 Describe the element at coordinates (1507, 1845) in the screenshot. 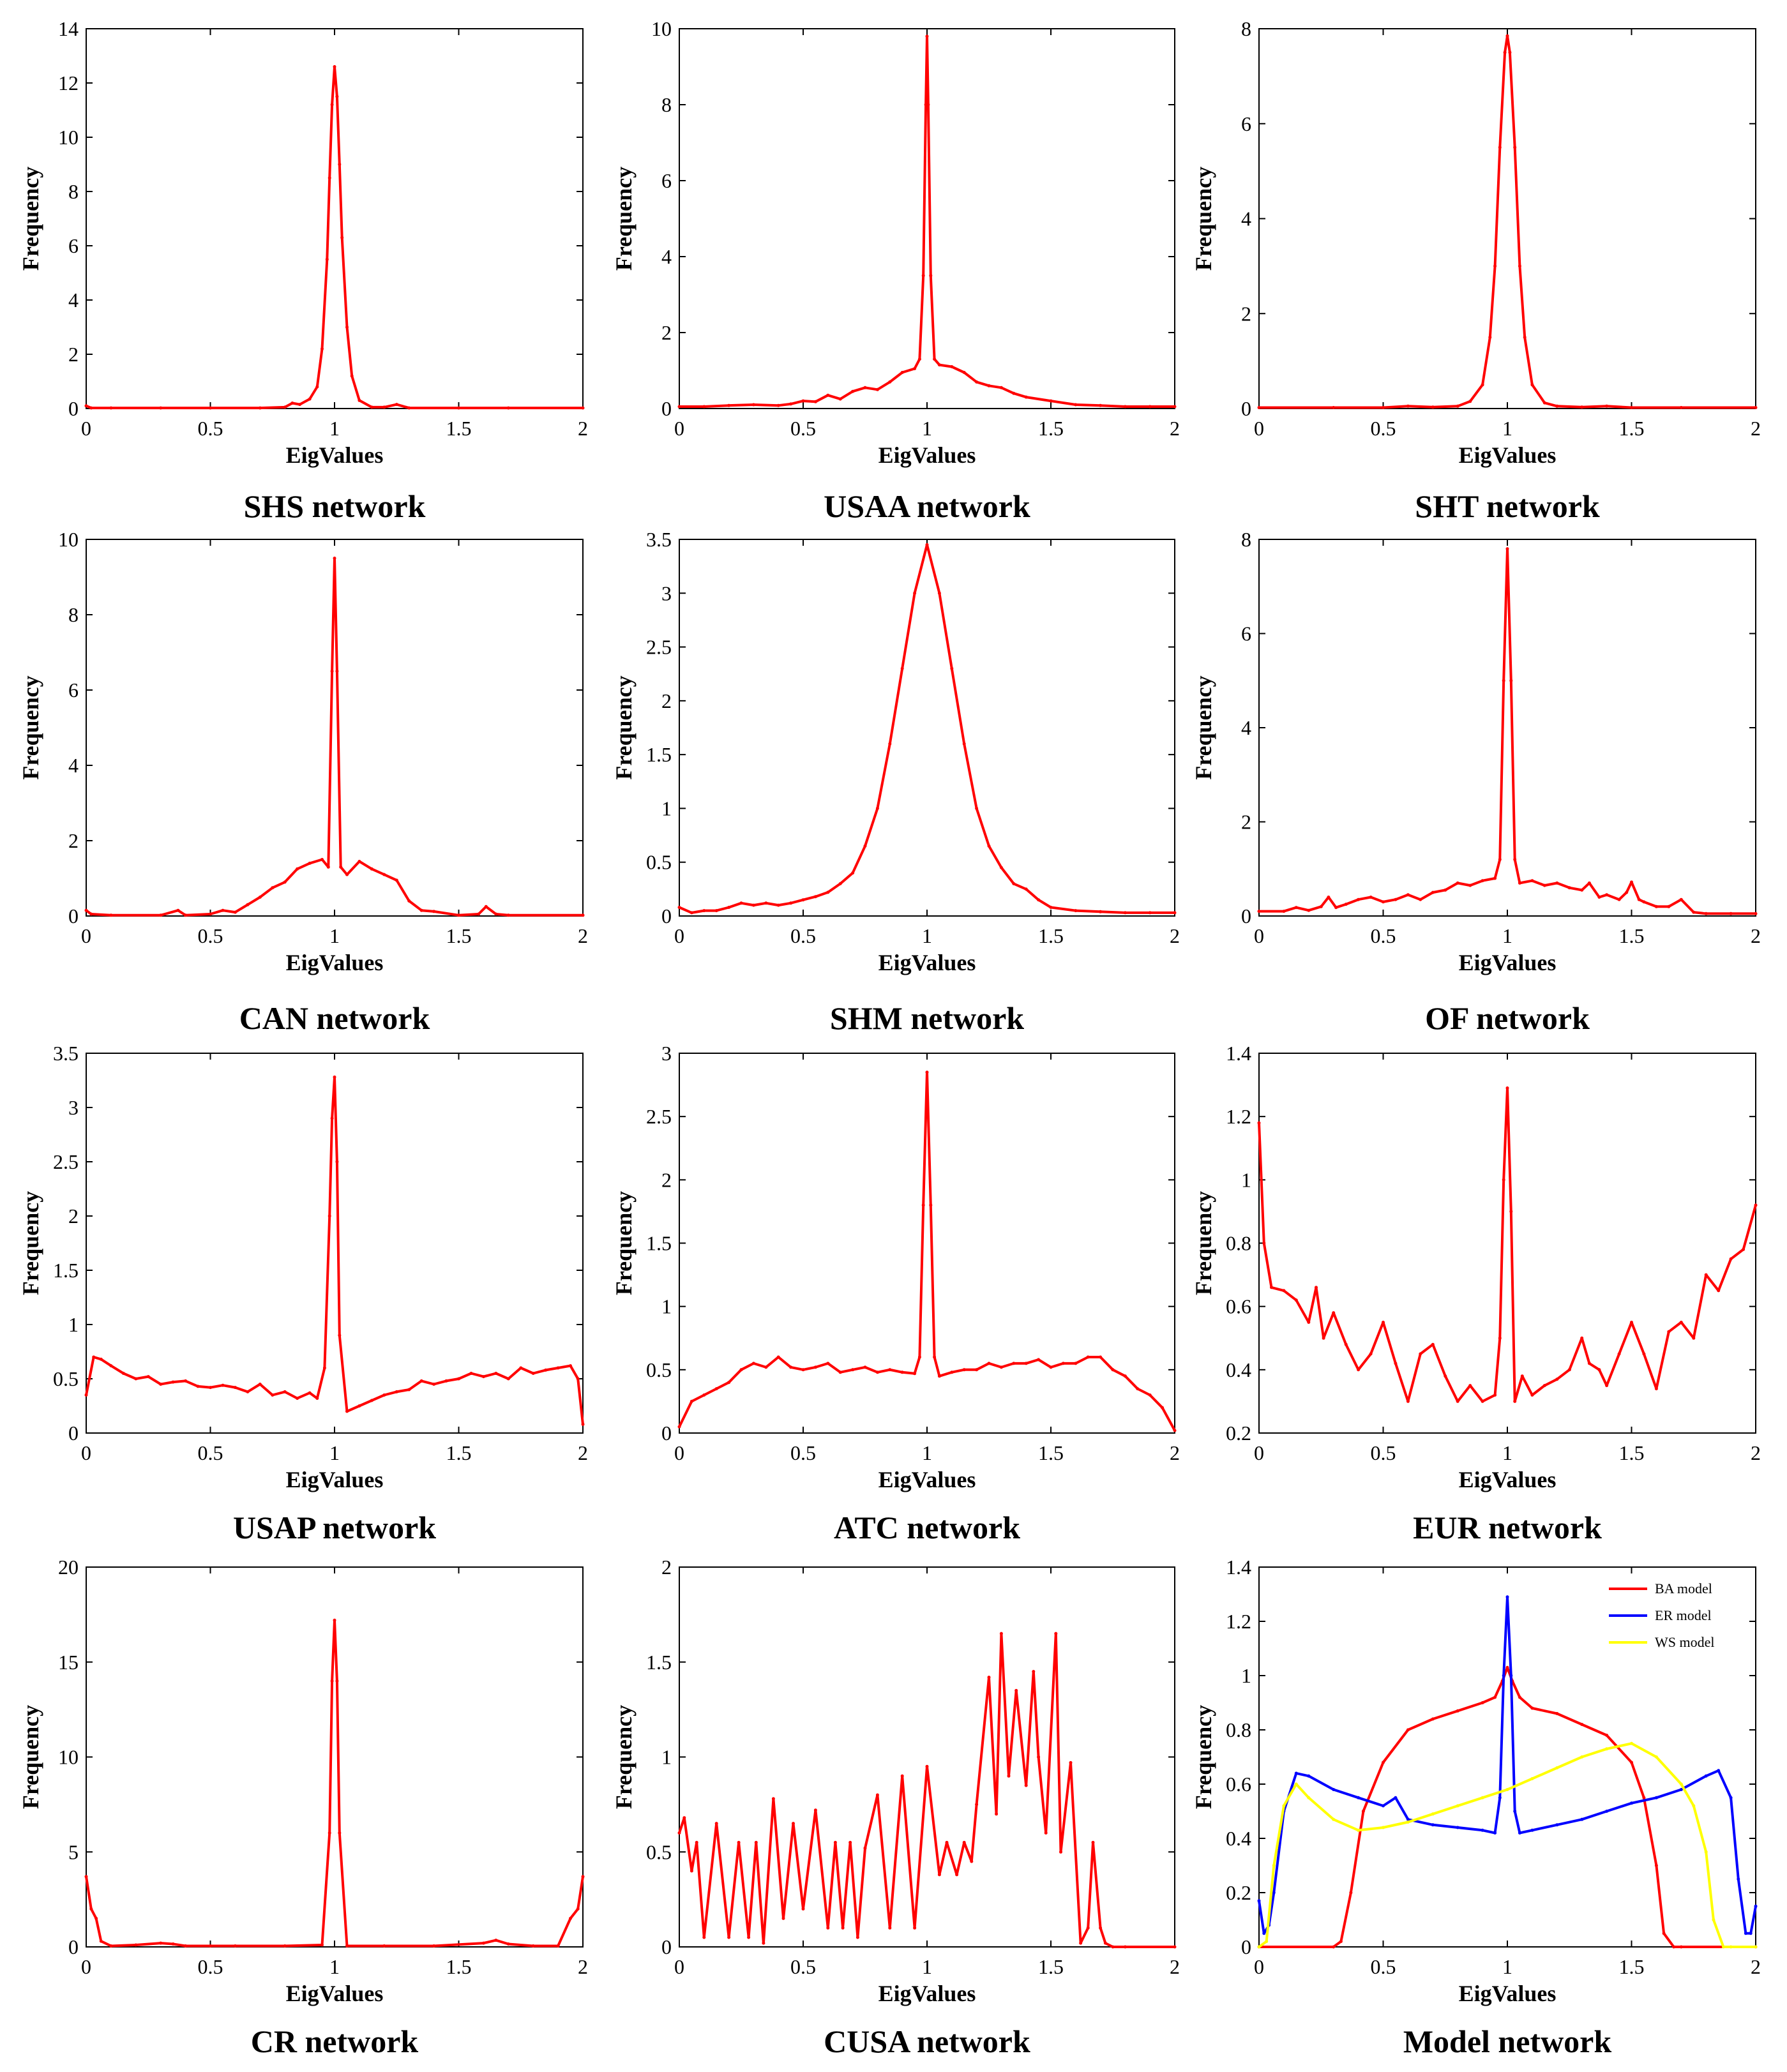

I see `model-network-series-ws-model-line` at that location.